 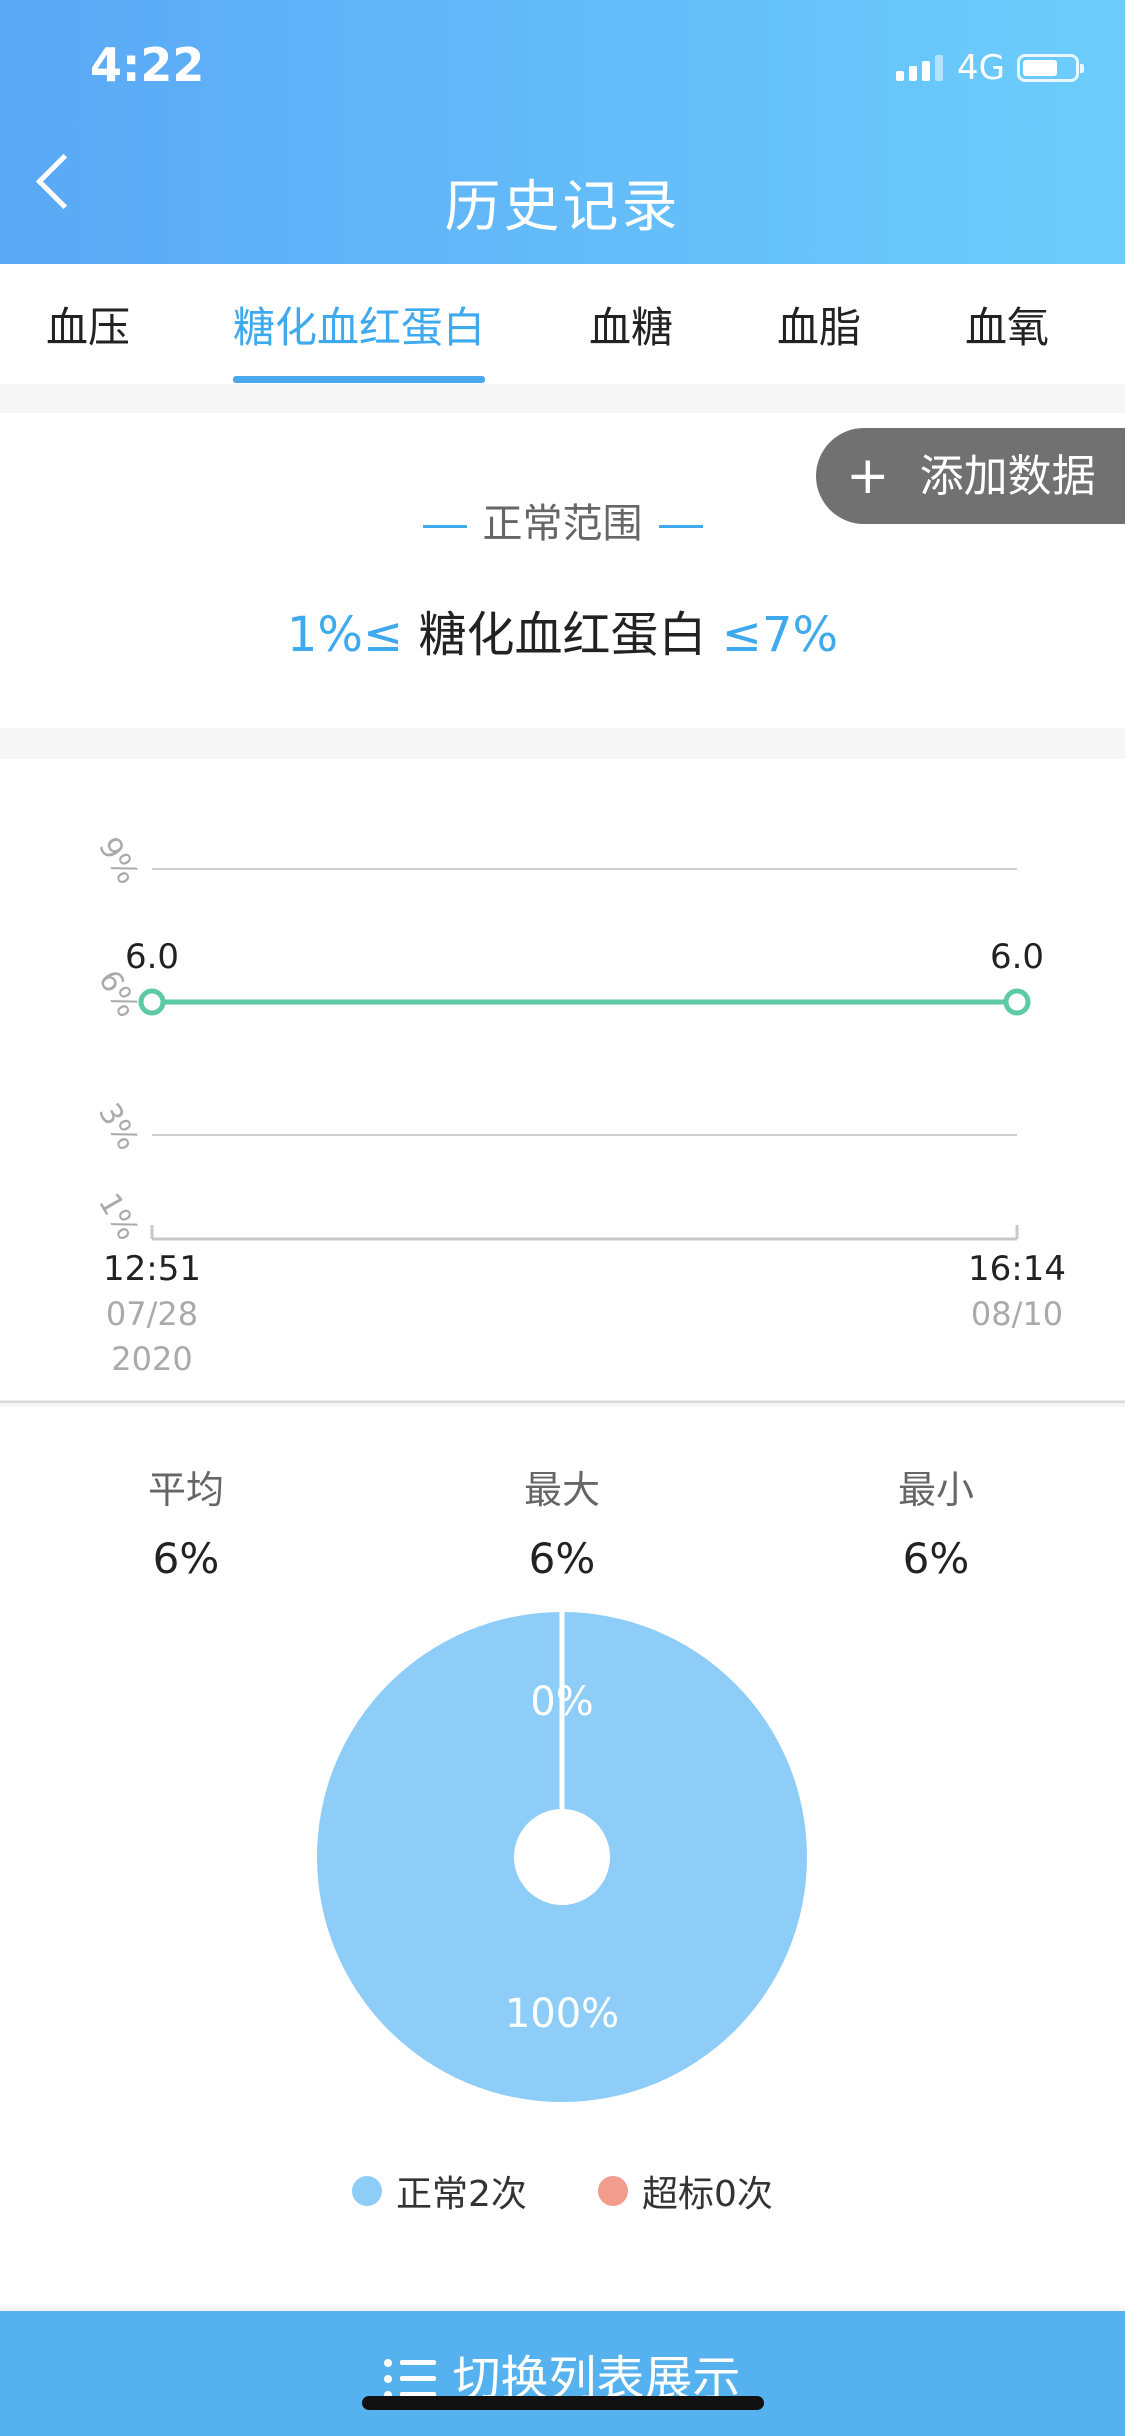 What do you see at coordinates (1050, 68) in the screenshot?
I see `battery-icon` at bounding box center [1050, 68].